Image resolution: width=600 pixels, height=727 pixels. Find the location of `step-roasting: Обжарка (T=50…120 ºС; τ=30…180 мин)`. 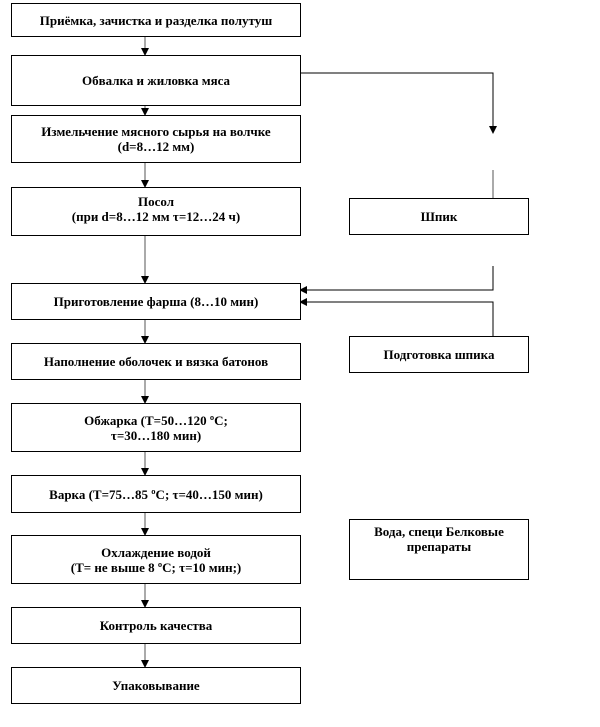

step-roasting: Обжарка (T=50…120 ºС; τ=30…180 мин) is located at coordinates (156, 427).